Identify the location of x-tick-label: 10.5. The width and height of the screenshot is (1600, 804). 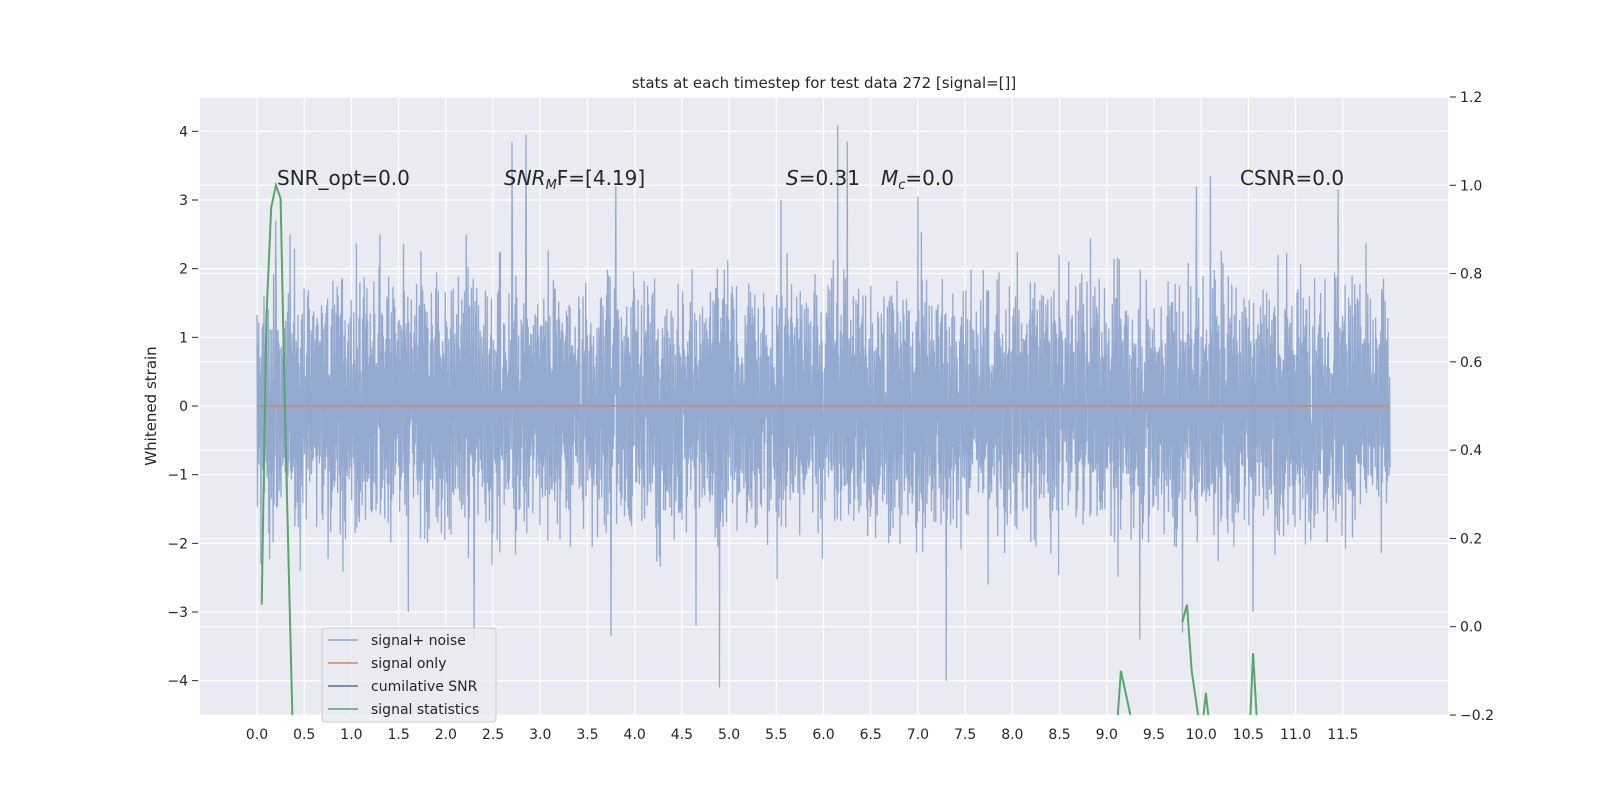
(1248, 735).